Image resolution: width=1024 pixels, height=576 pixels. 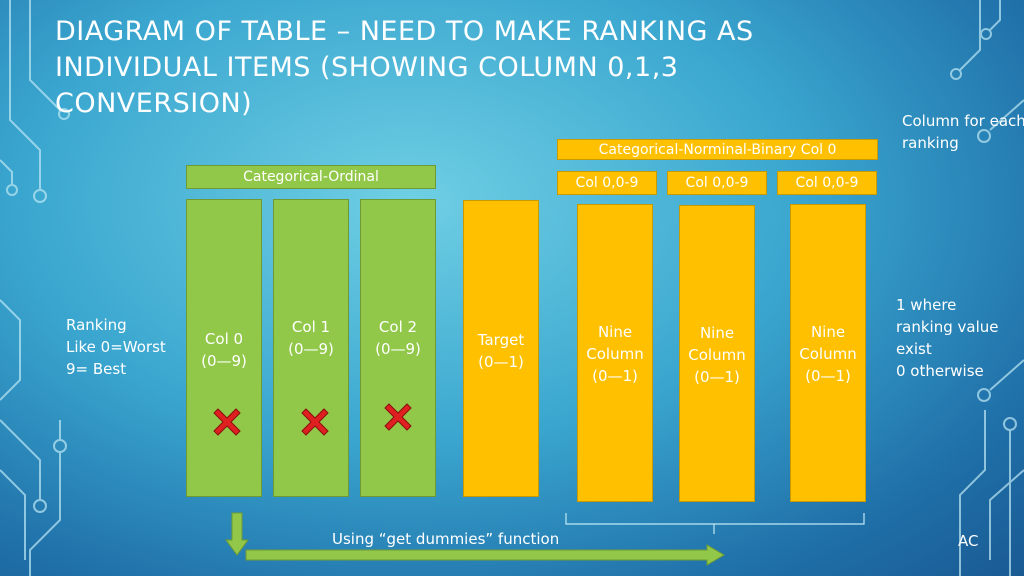 What do you see at coordinates (237, 534) in the screenshot?
I see `down-arrow-icon` at bounding box center [237, 534].